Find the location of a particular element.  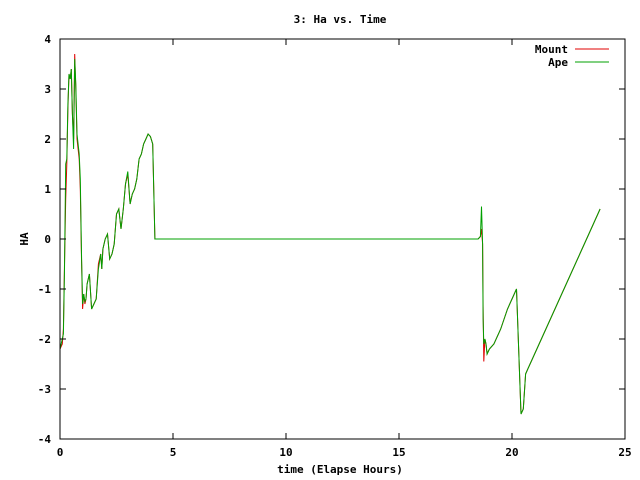

chart-title: 3: Ha vs. Time is located at coordinates (340, 19).